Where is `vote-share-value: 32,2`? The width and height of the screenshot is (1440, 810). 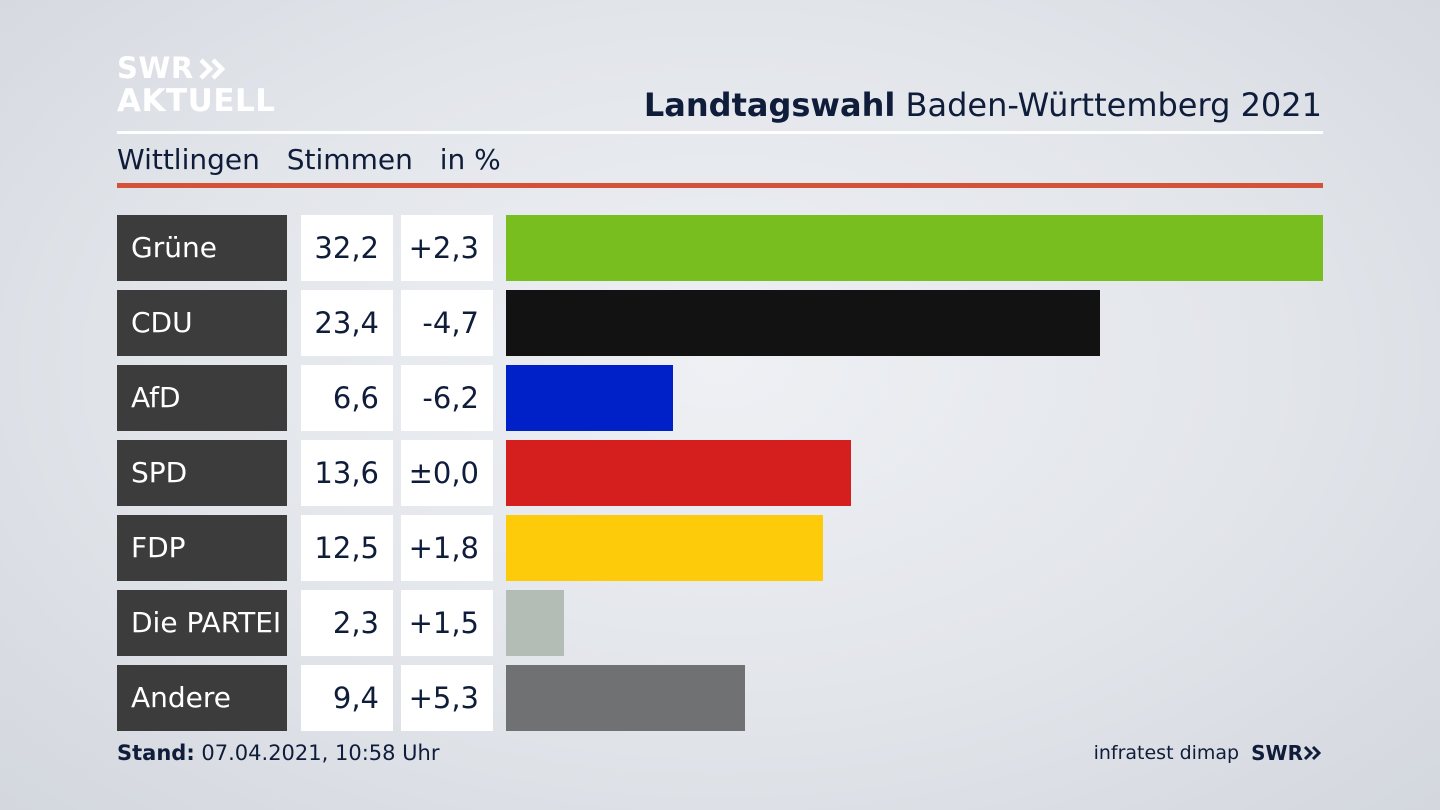 vote-share-value: 32,2 is located at coordinates (347, 248).